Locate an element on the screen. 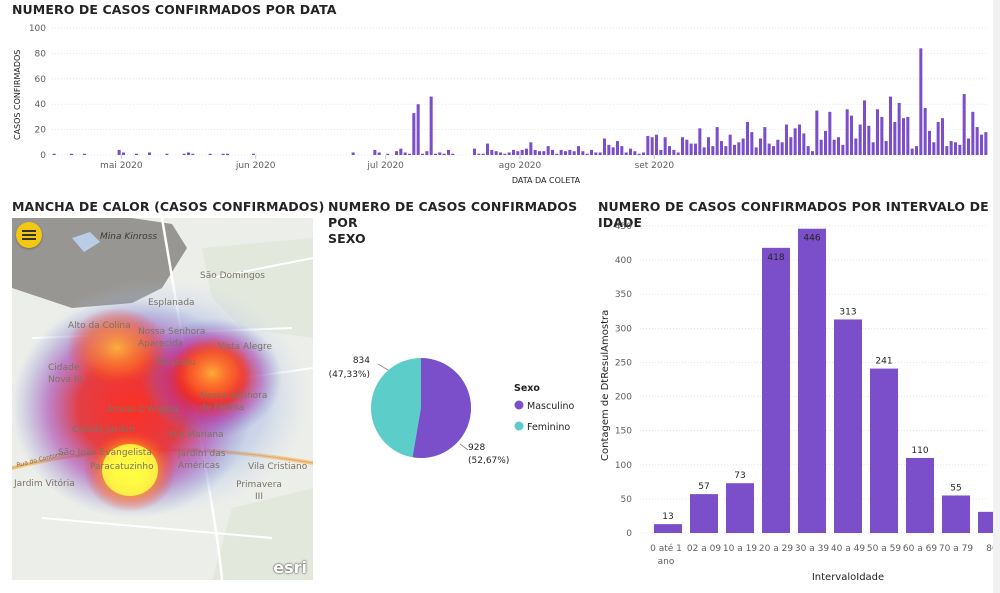  scrollbar is located at coordinates (996, 296).